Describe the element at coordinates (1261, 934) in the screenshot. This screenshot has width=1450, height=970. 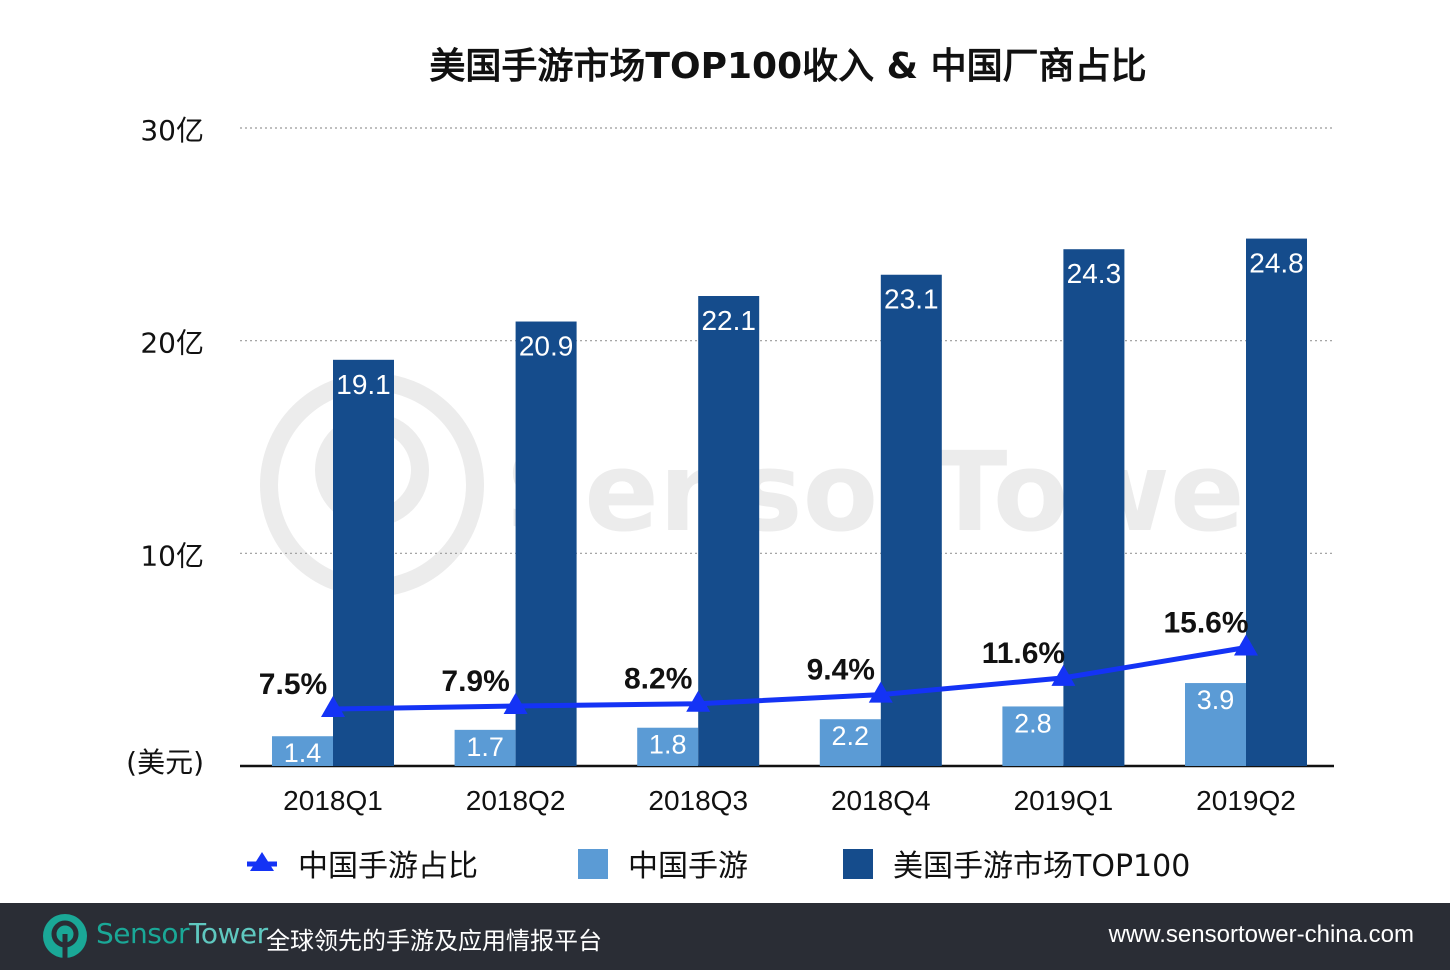
I see `website-link: www.sensortower-china.com` at that location.